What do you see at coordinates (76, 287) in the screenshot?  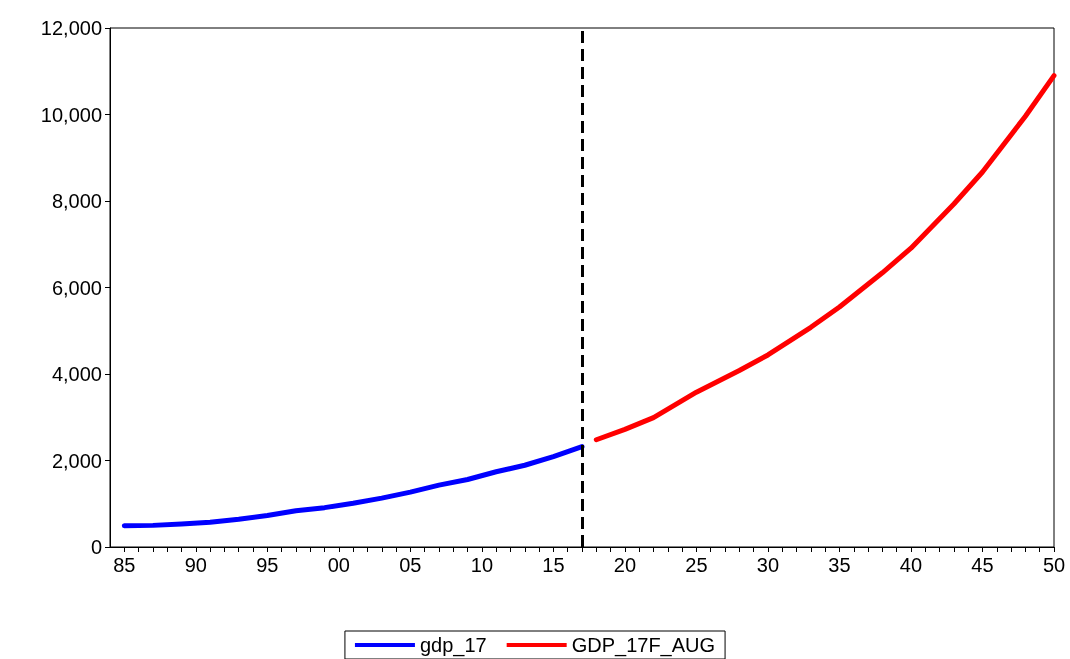 I see `y-tick-label: 6,000` at bounding box center [76, 287].